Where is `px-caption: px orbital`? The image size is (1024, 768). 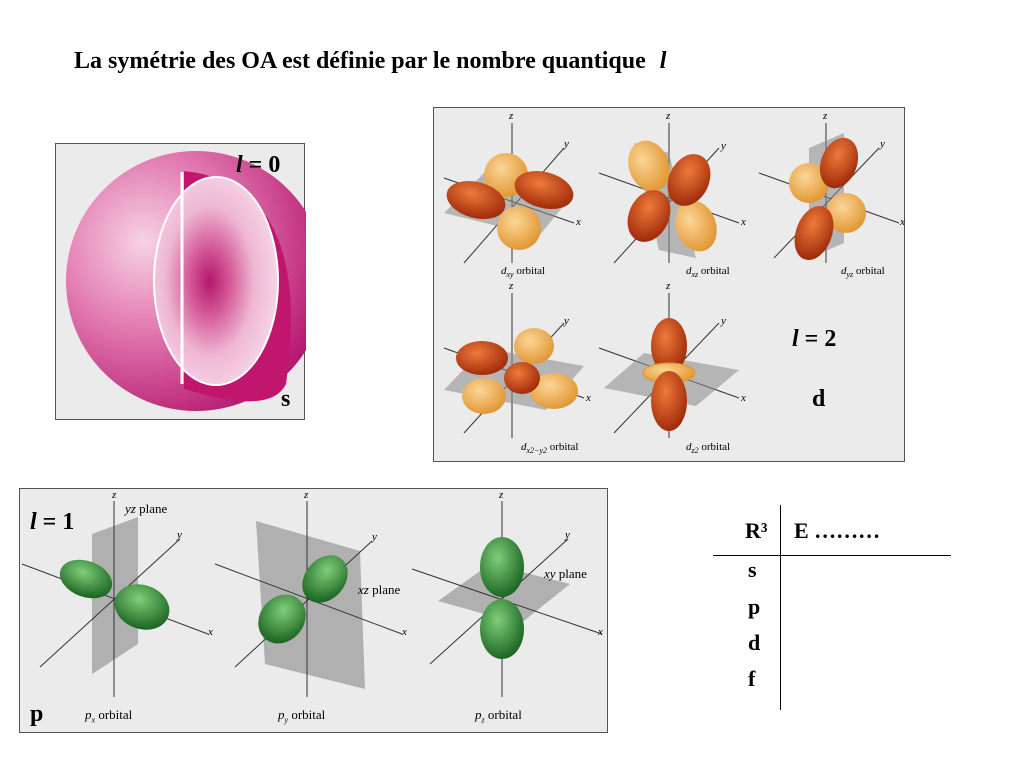
px-caption: px orbital is located at coordinates (109, 716).